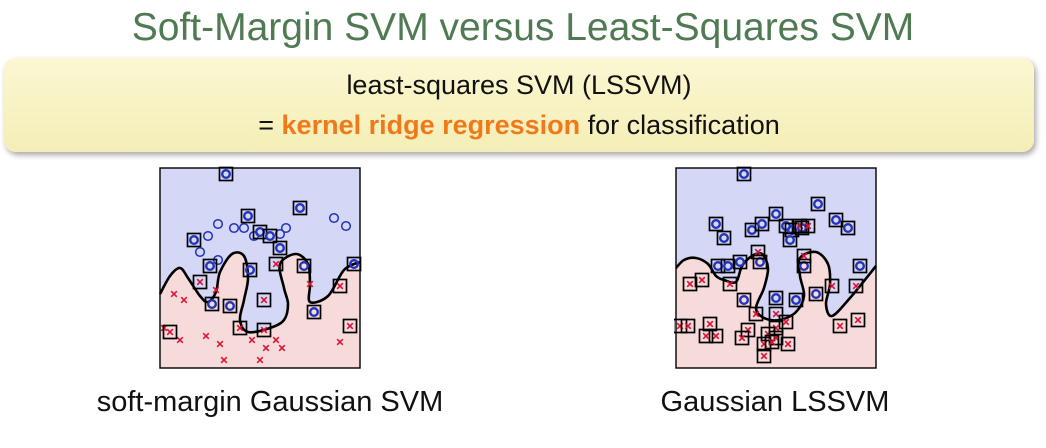 The width and height of the screenshot is (1046, 448). What do you see at coordinates (775, 402) in the screenshot?
I see `caption-gaussian-lssvm: Gaussian LSSVM` at bounding box center [775, 402].